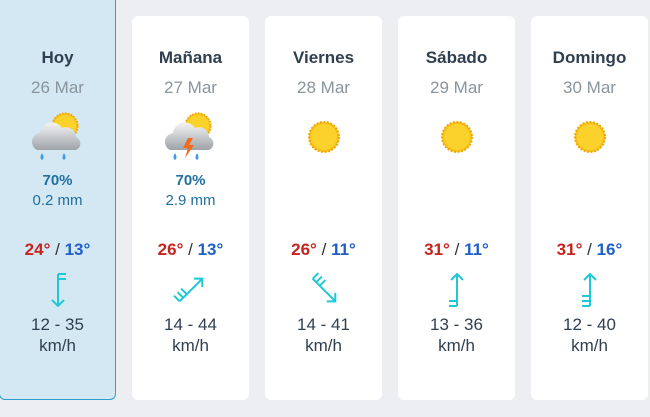 Image resolution: width=650 pixels, height=417 pixels. I want to click on temp-min: 16°, so click(609, 249).